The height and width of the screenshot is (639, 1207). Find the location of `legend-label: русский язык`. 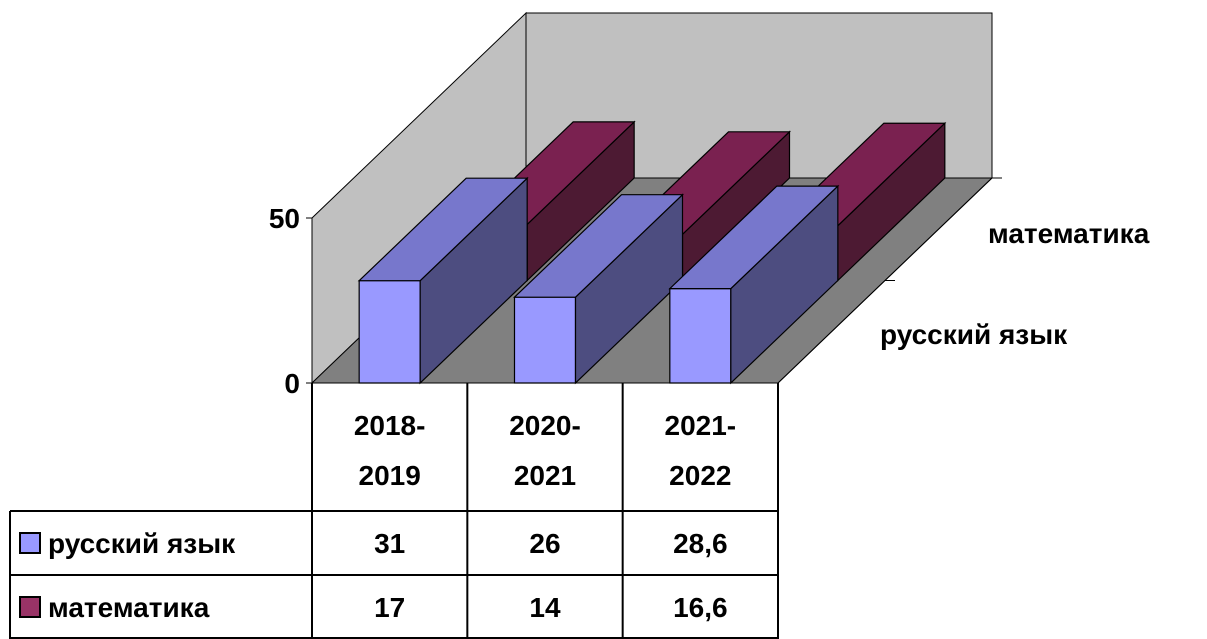

legend-label: русский язык is located at coordinates (142, 543).